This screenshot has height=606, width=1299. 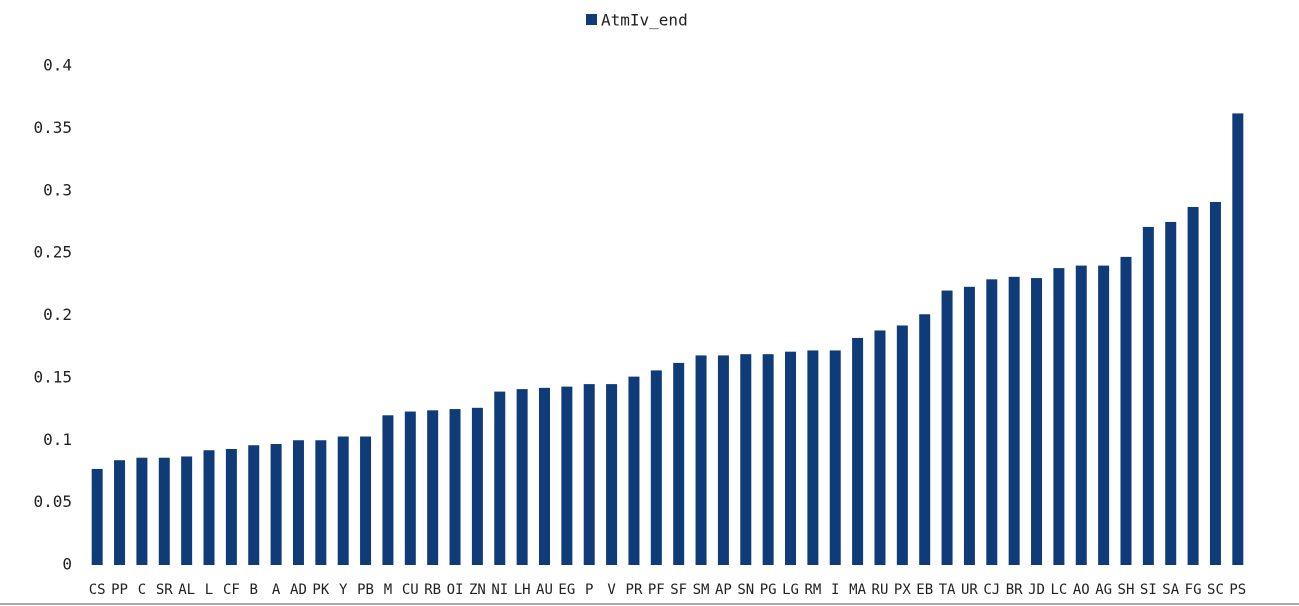 What do you see at coordinates (611, 590) in the screenshot?
I see `x-tick-label: V` at bounding box center [611, 590].